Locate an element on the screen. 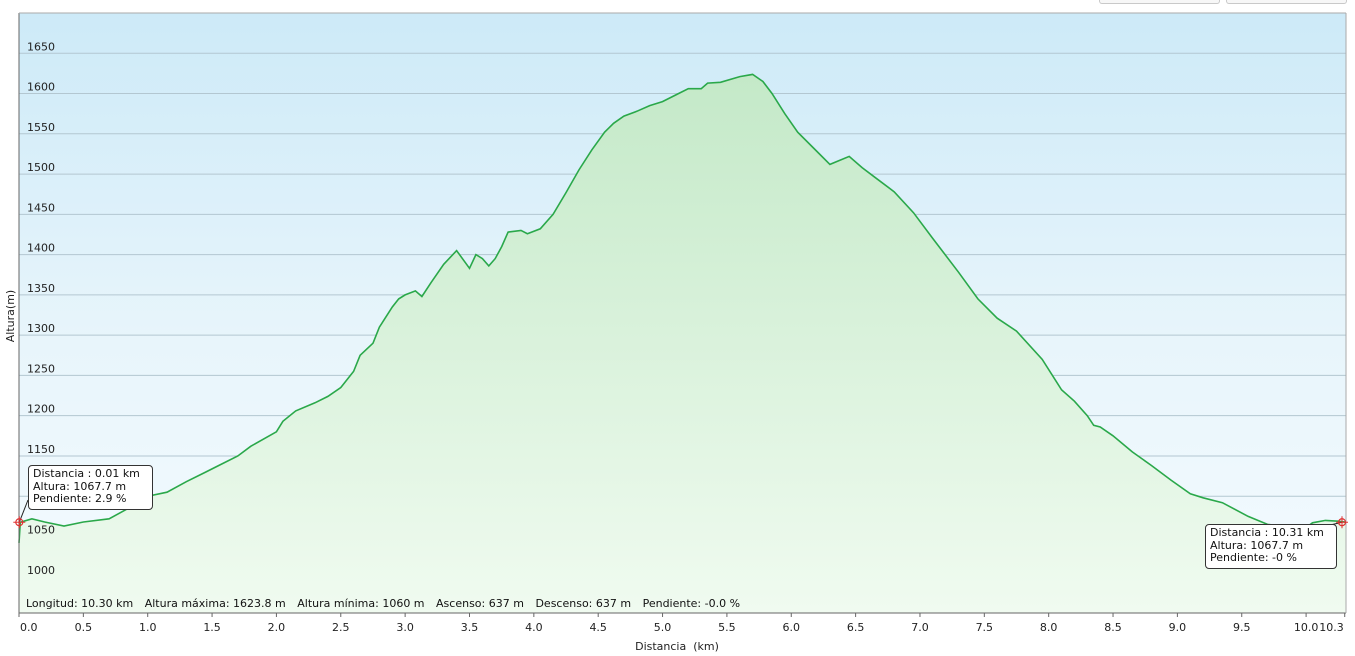  summary-length: Longitud: 10.30 km is located at coordinates (80, 603).